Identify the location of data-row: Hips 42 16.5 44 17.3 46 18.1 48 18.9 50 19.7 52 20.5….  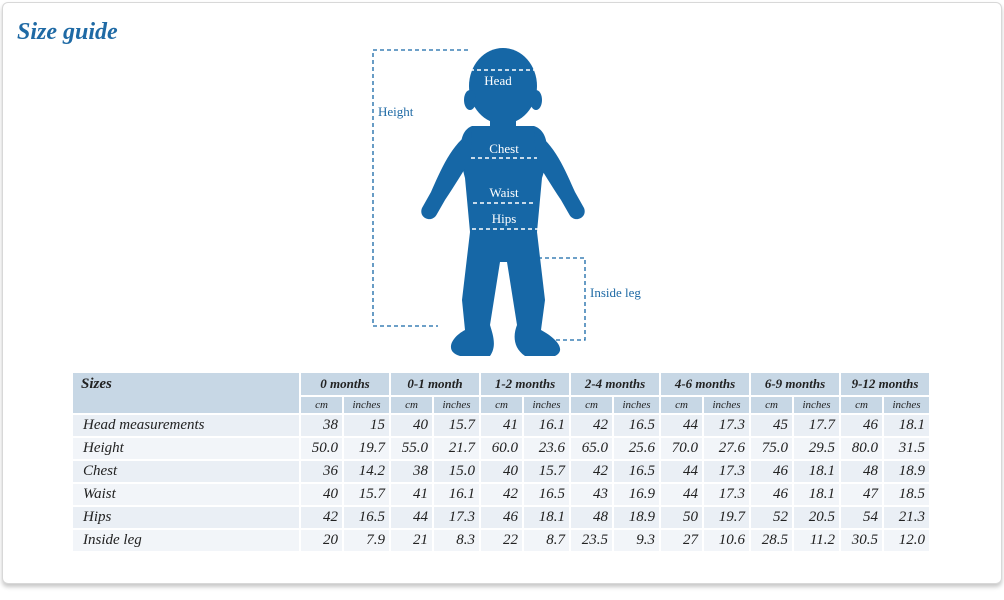
(501, 517).